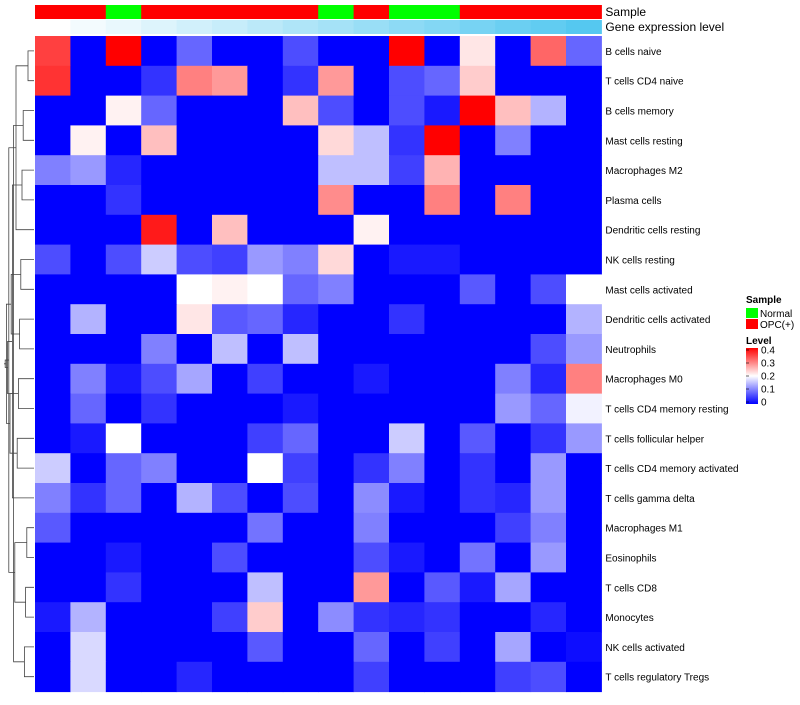  I want to click on row-label: Monocytes, so click(629, 618).